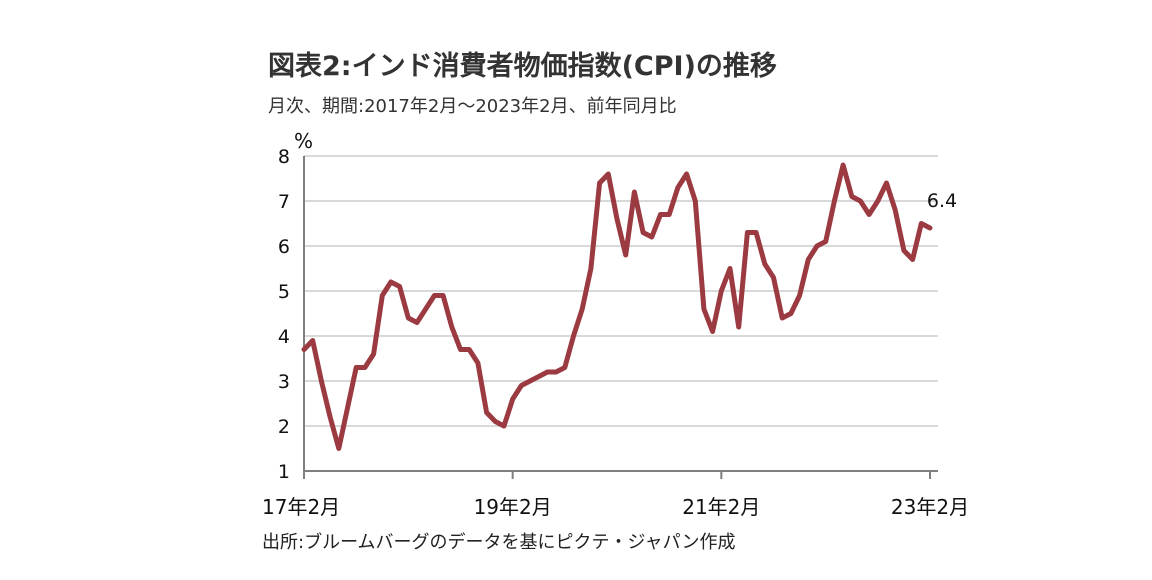 This screenshot has width=1152, height=580. What do you see at coordinates (472, 106) in the screenshot?
I see `chart-subtitle: 月次、期間:2017年2月〜2023年2月、前年同月比` at bounding box center [472, 106].